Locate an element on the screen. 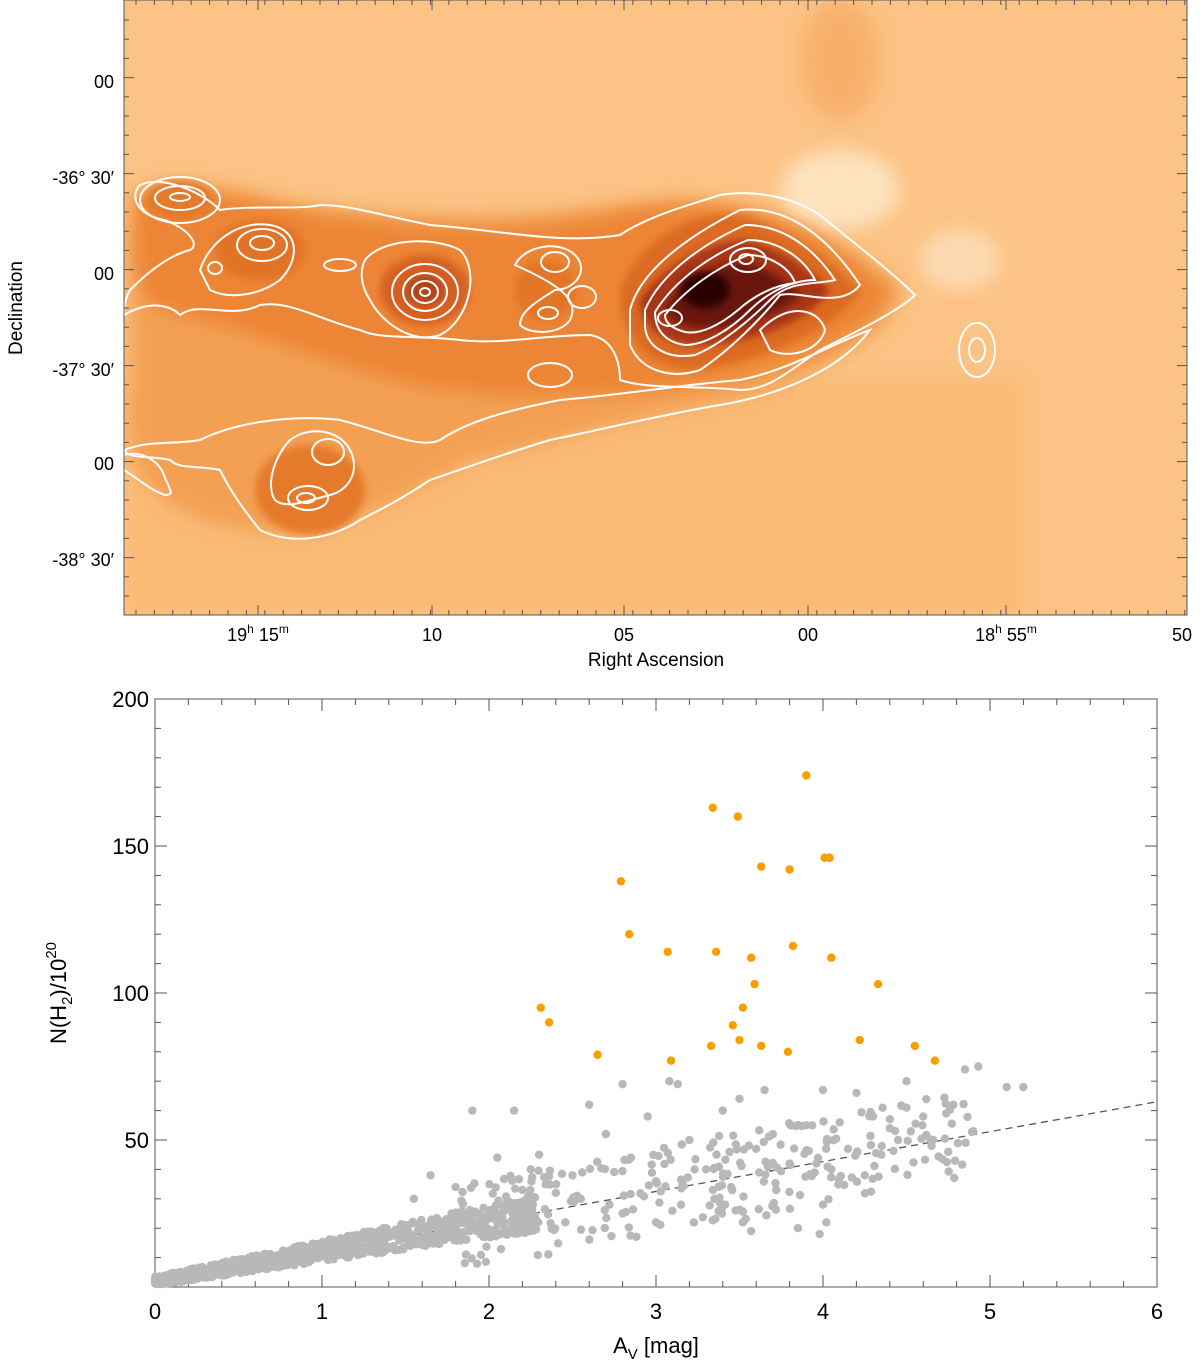 This screenshot has height=1361, width=1200. scatter-xtick-label: 4 is located at coordinates (823, 1311).